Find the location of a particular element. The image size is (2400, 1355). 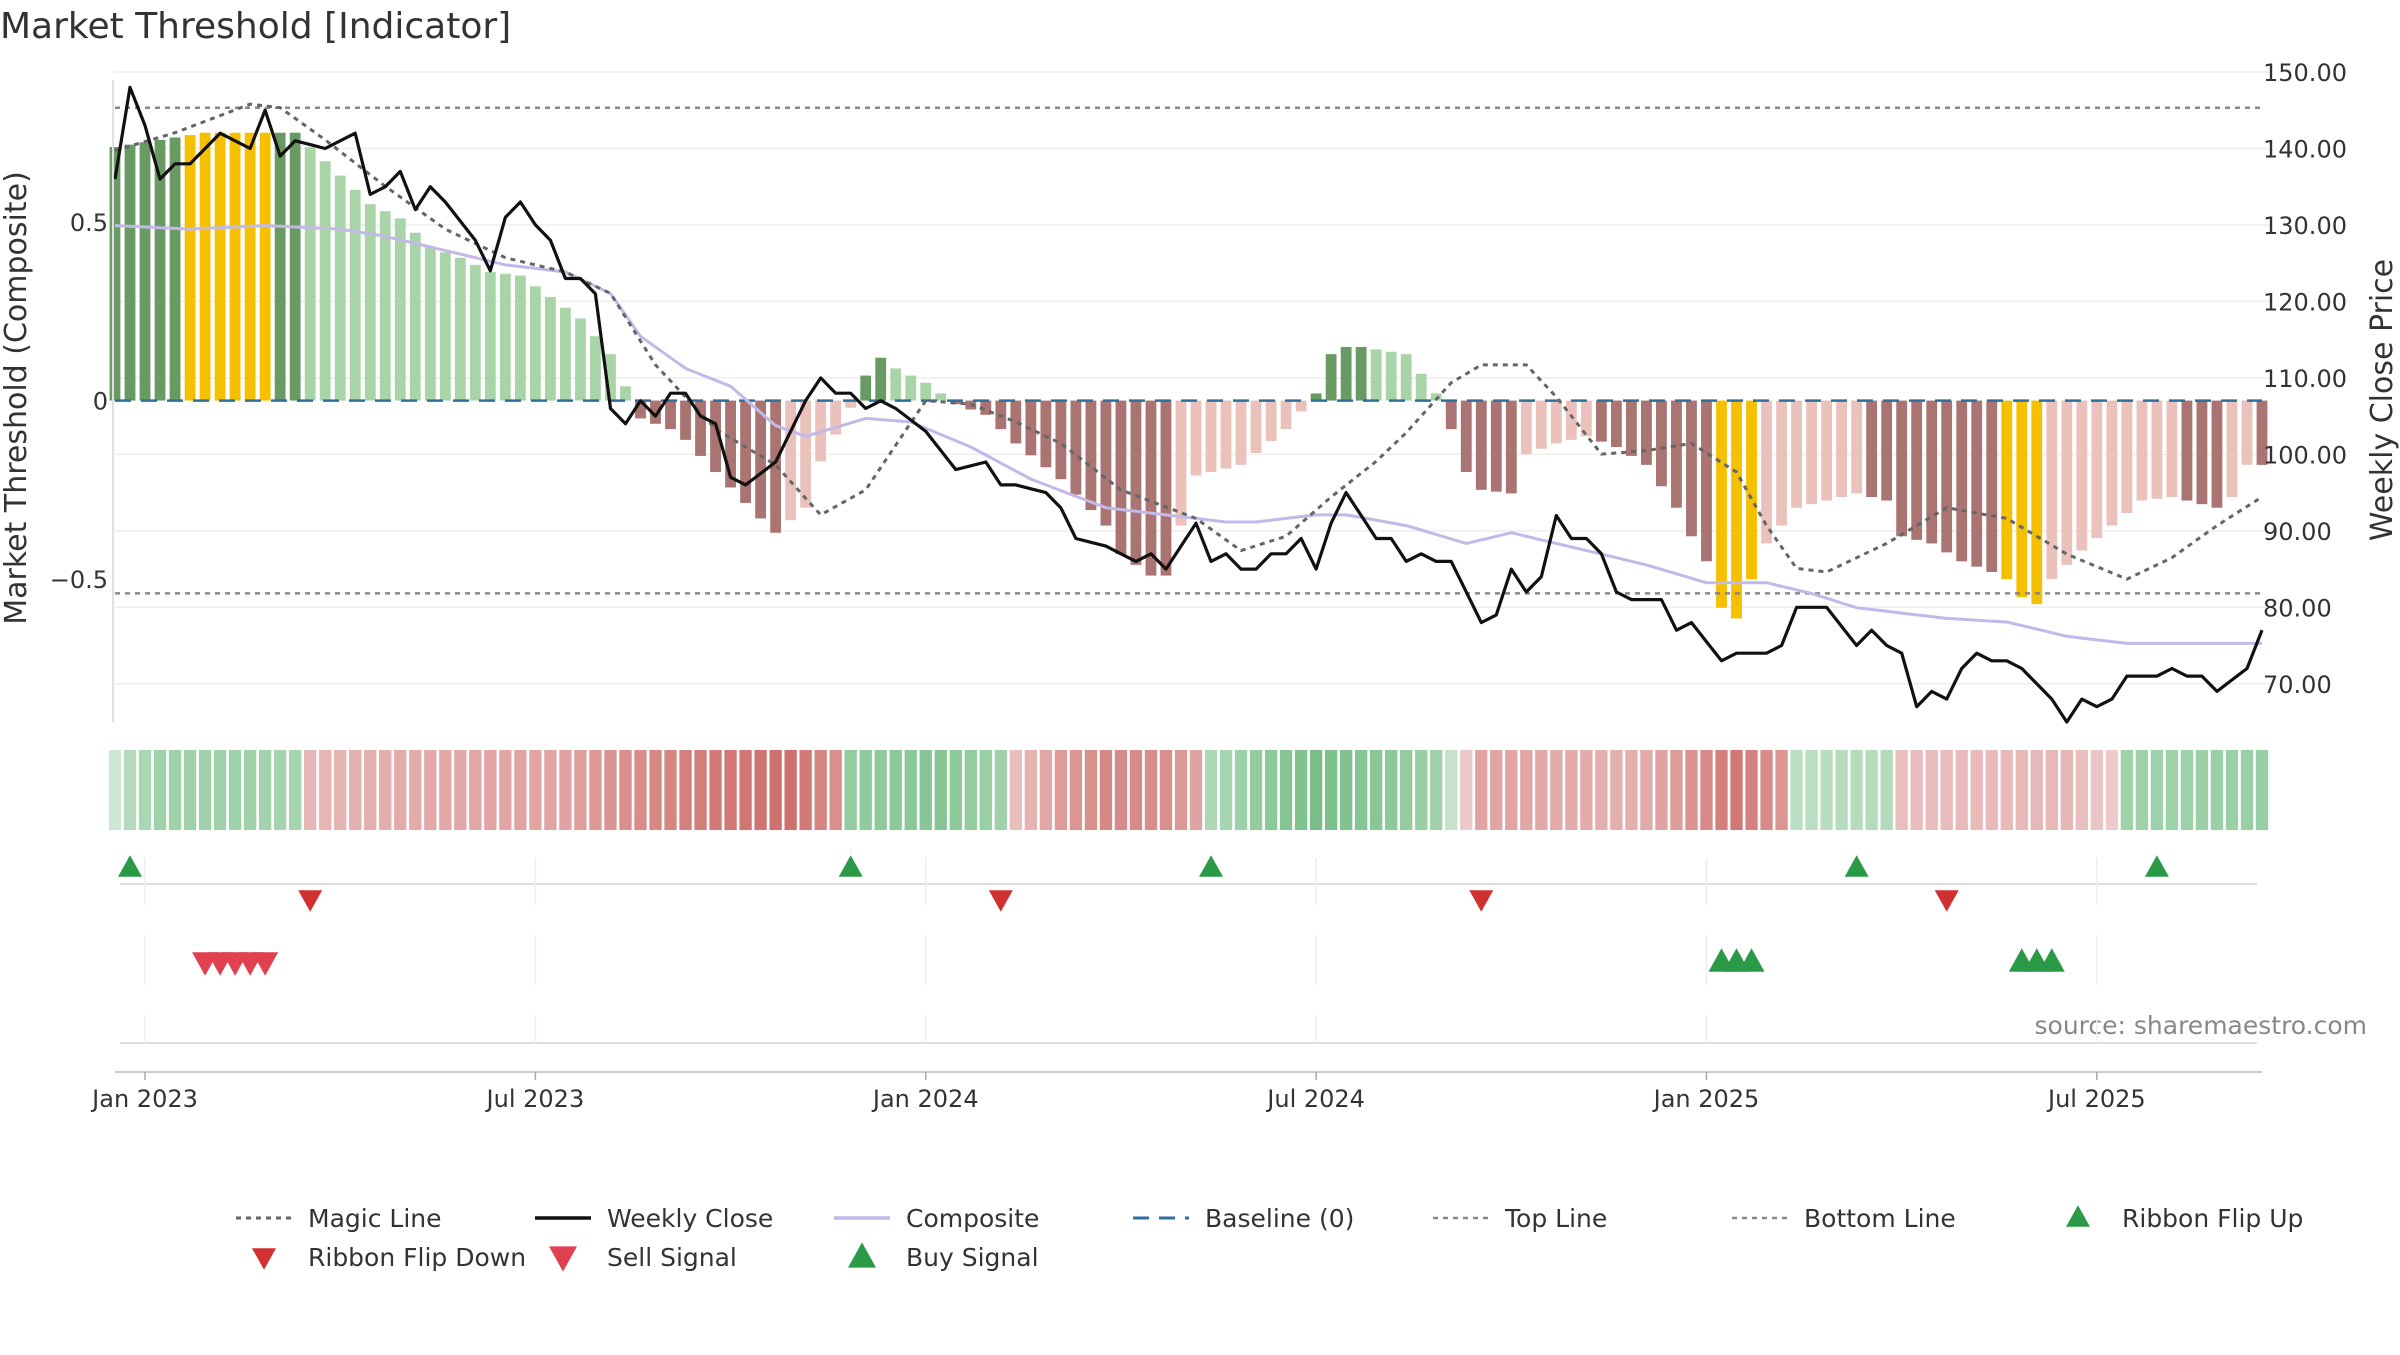

legend-swatch-buy is located at coordinates (862, 1255).